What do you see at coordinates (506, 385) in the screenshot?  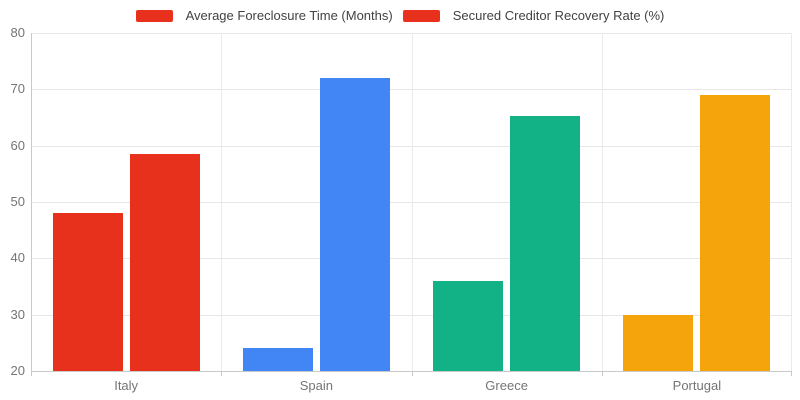 I see `x-axis-label-greece: Greece` at bounding box center [506, 385].